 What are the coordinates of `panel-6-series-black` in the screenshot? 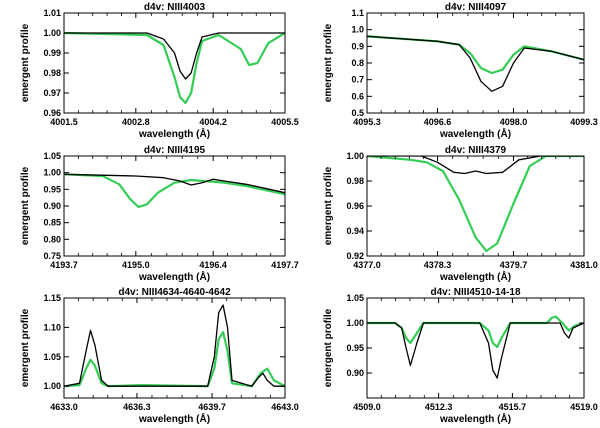 It's located at (475, 350).